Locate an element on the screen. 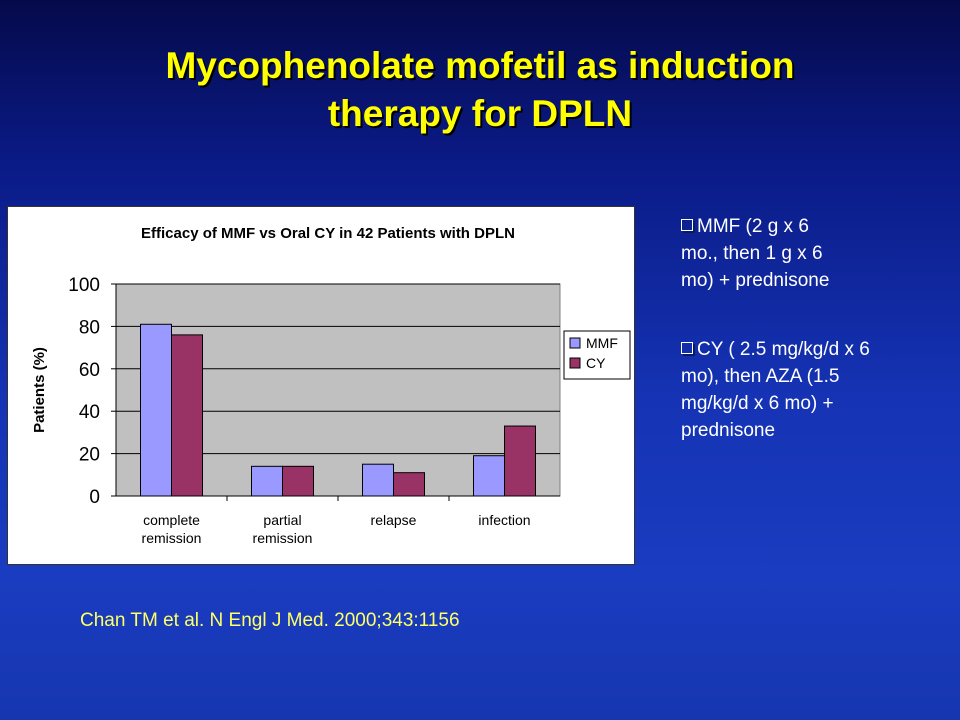 Image resolution: width=960 pixels, height=720 pixels. y-tick-label: 80 is located at coordinates (89, 327).